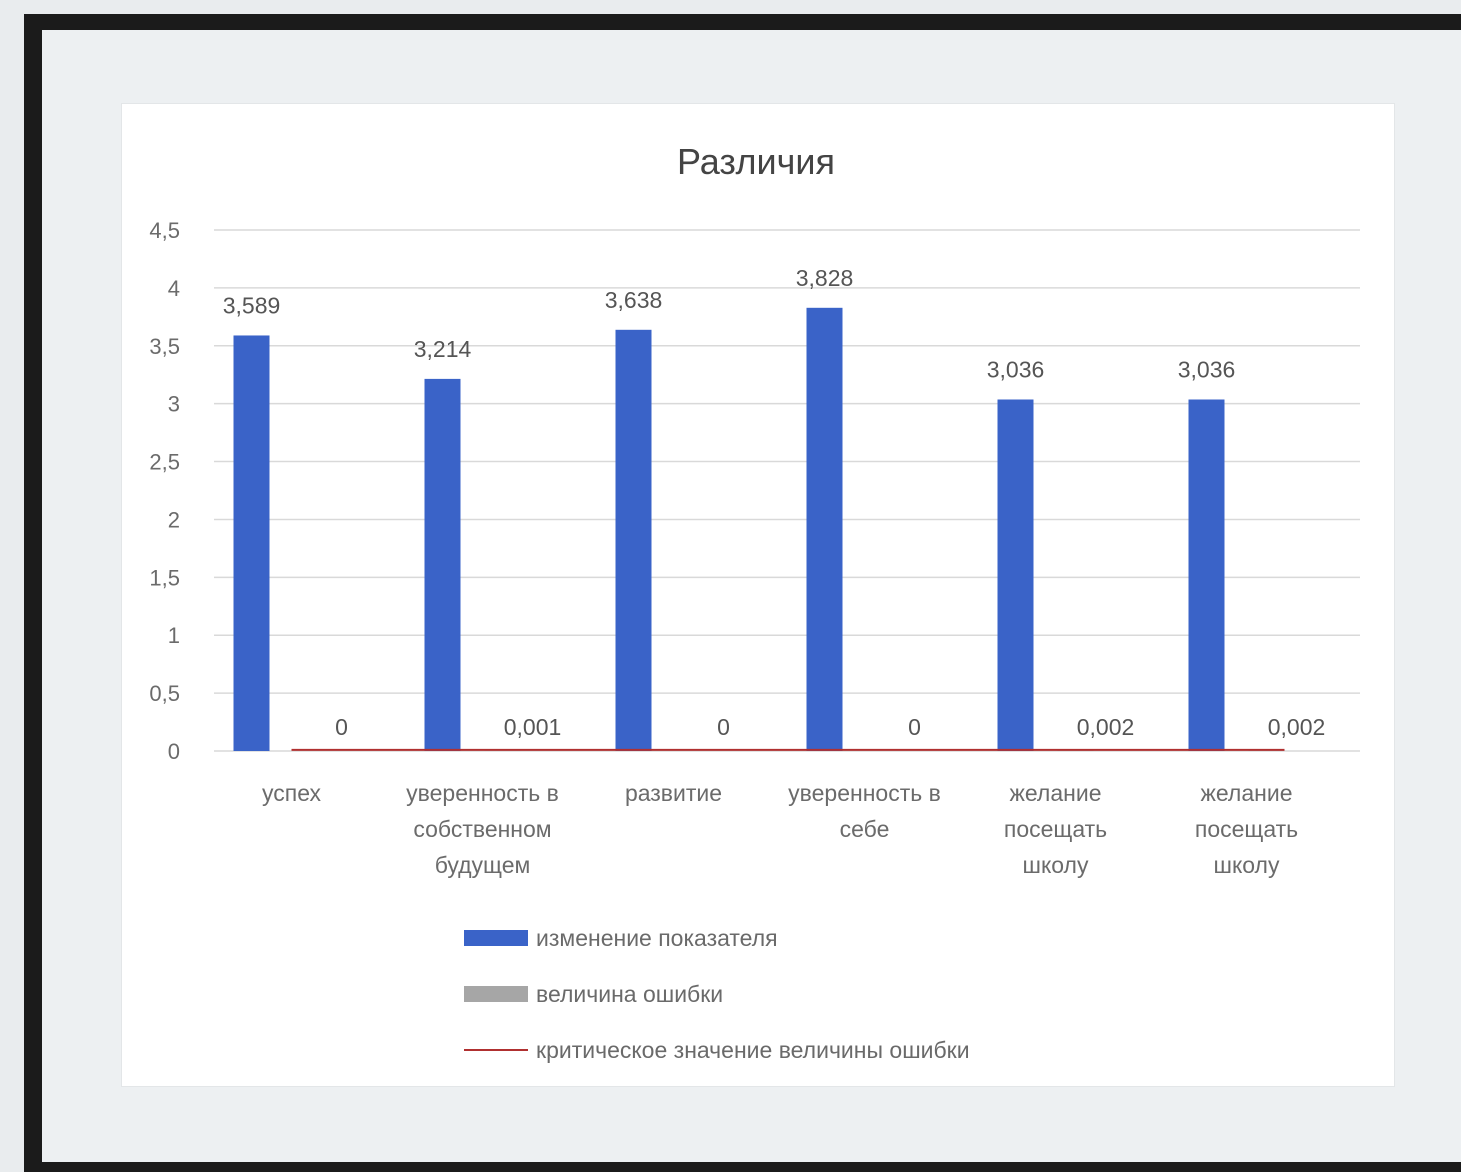  Describe the element at coordinates (443, 349) in the screenshot. I see `data-label-change: 3,214` at that location.